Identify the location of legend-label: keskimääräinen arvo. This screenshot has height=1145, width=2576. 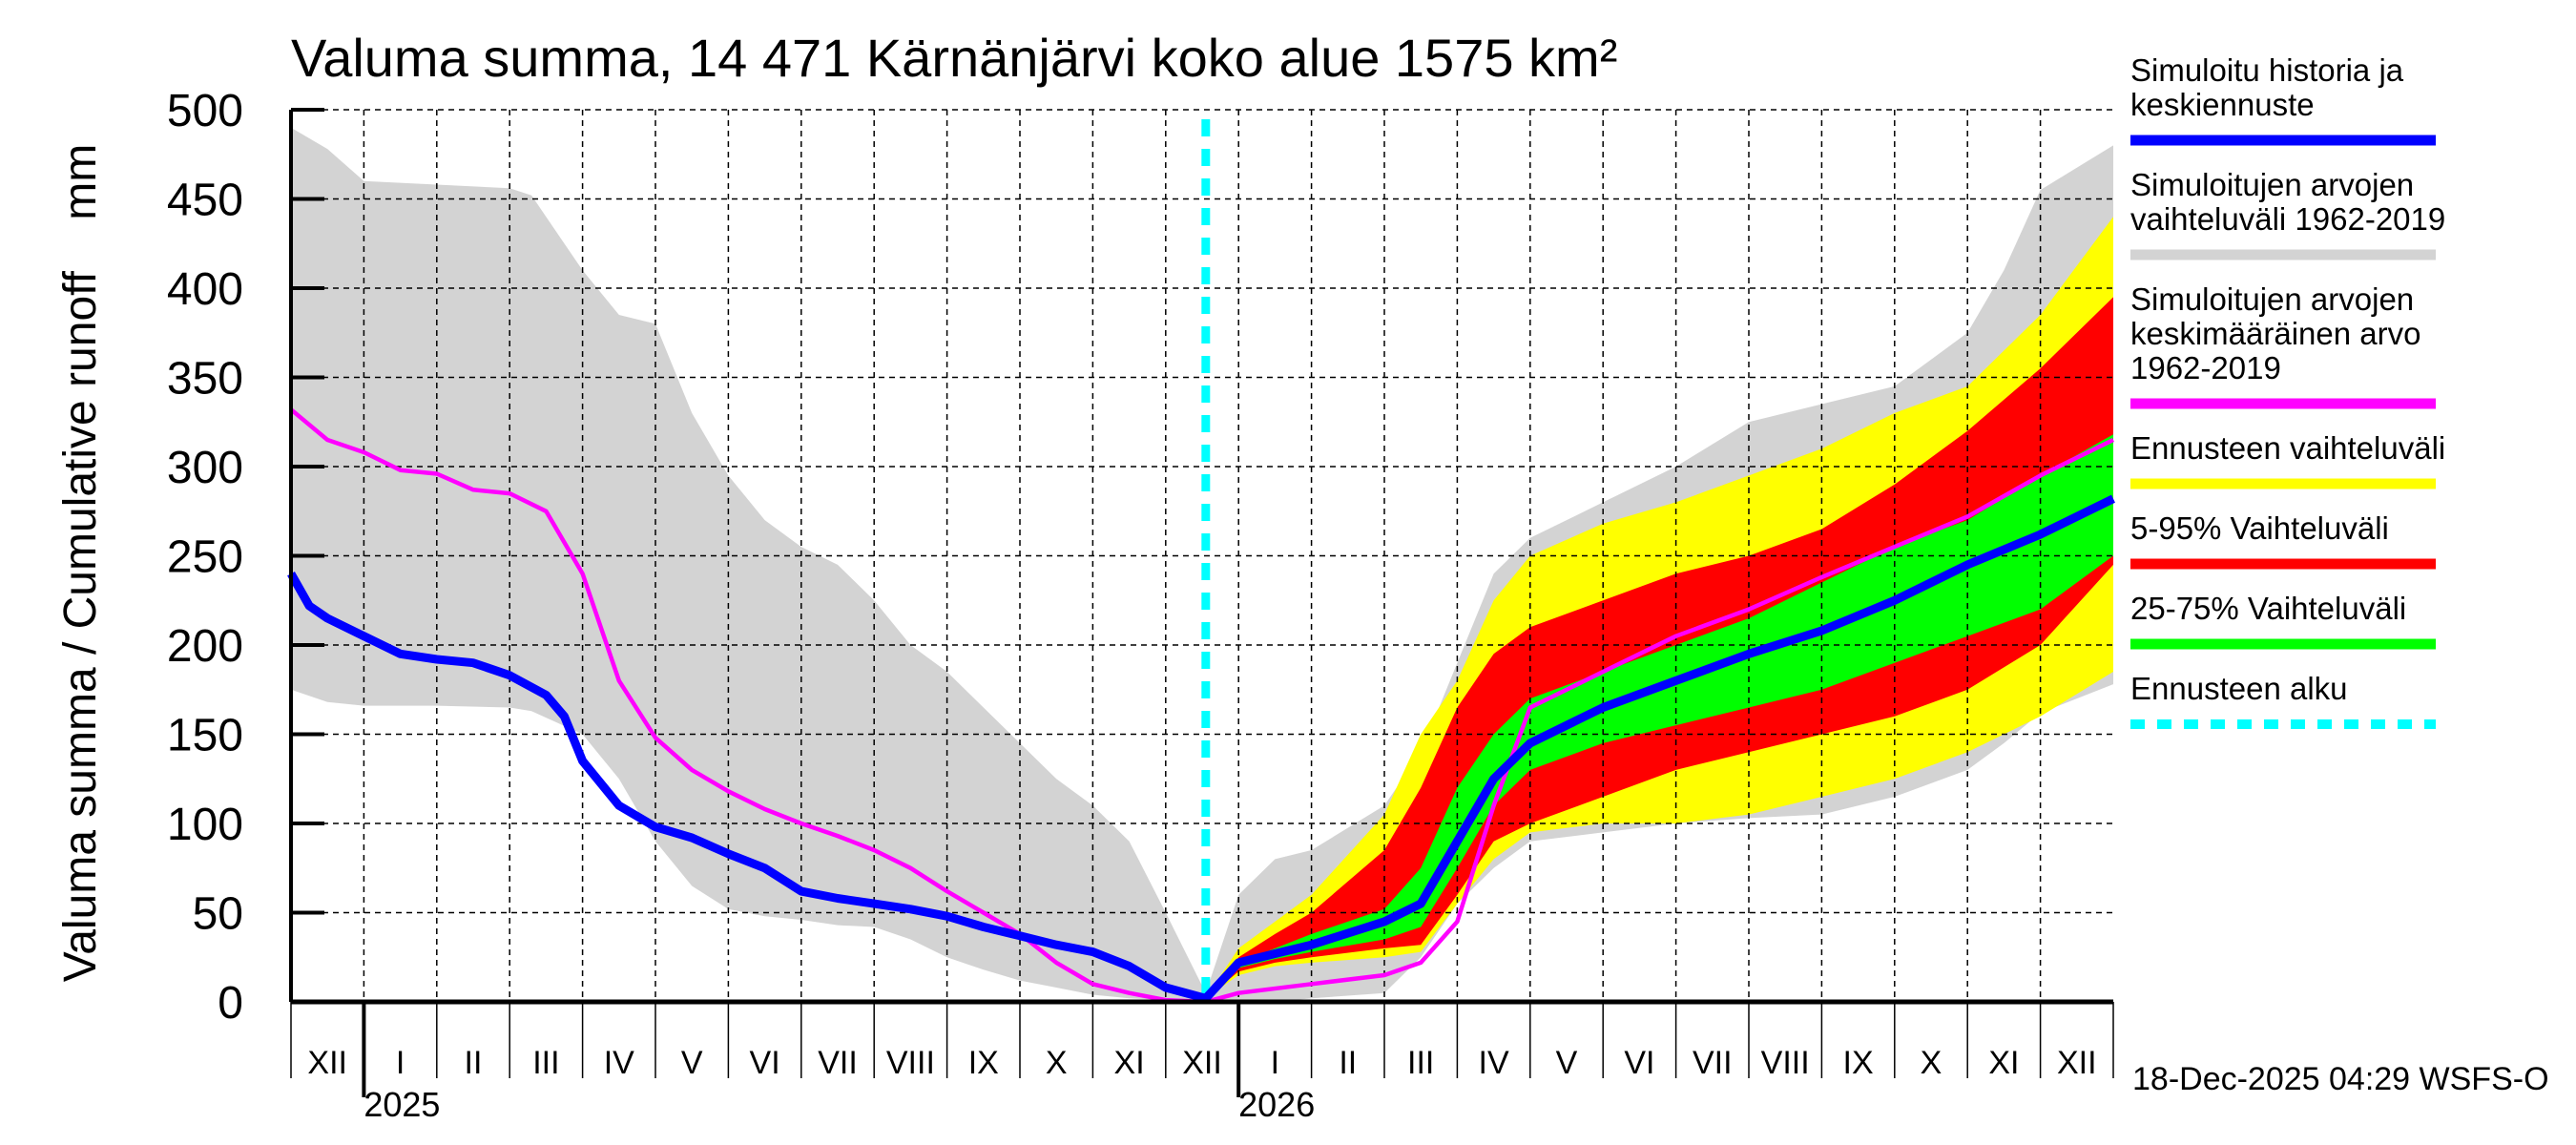
(2275, 334).